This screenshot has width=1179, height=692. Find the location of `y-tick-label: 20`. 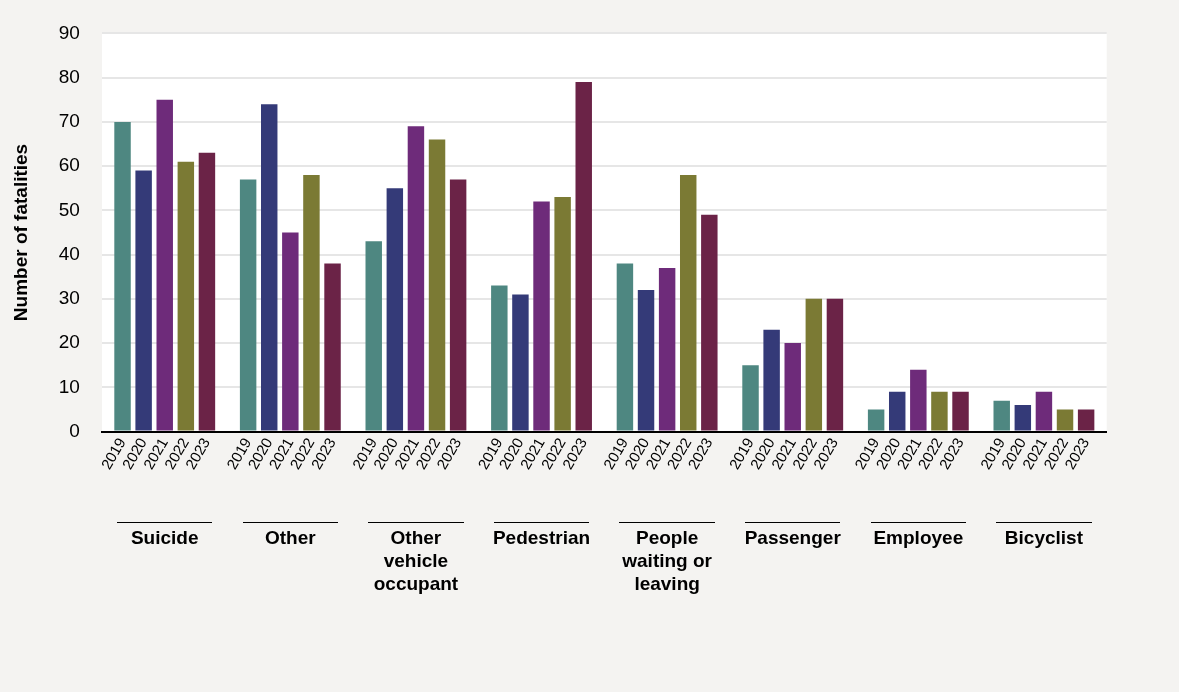

y-tick-label: 20 is located at coordinates (69, 342).